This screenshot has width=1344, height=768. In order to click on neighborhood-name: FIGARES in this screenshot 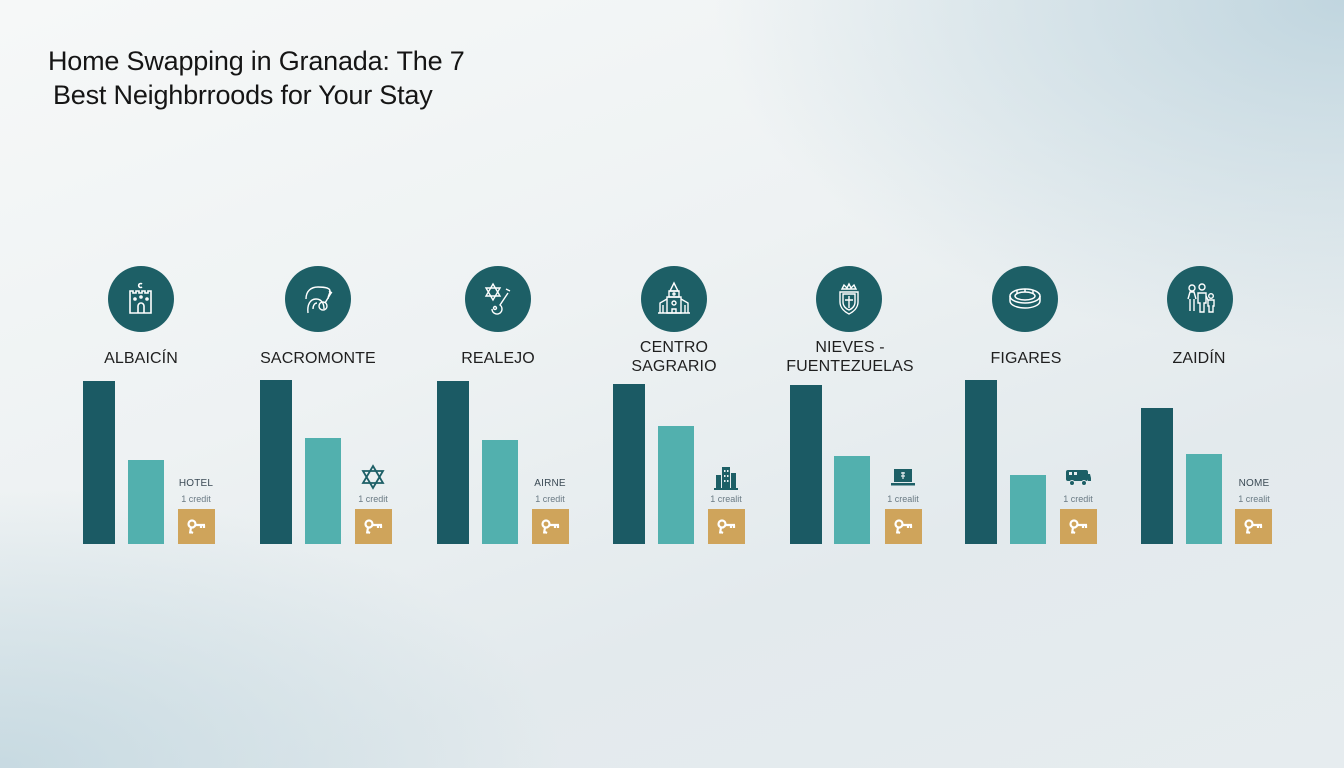, I will do `click(1026, 358)`.